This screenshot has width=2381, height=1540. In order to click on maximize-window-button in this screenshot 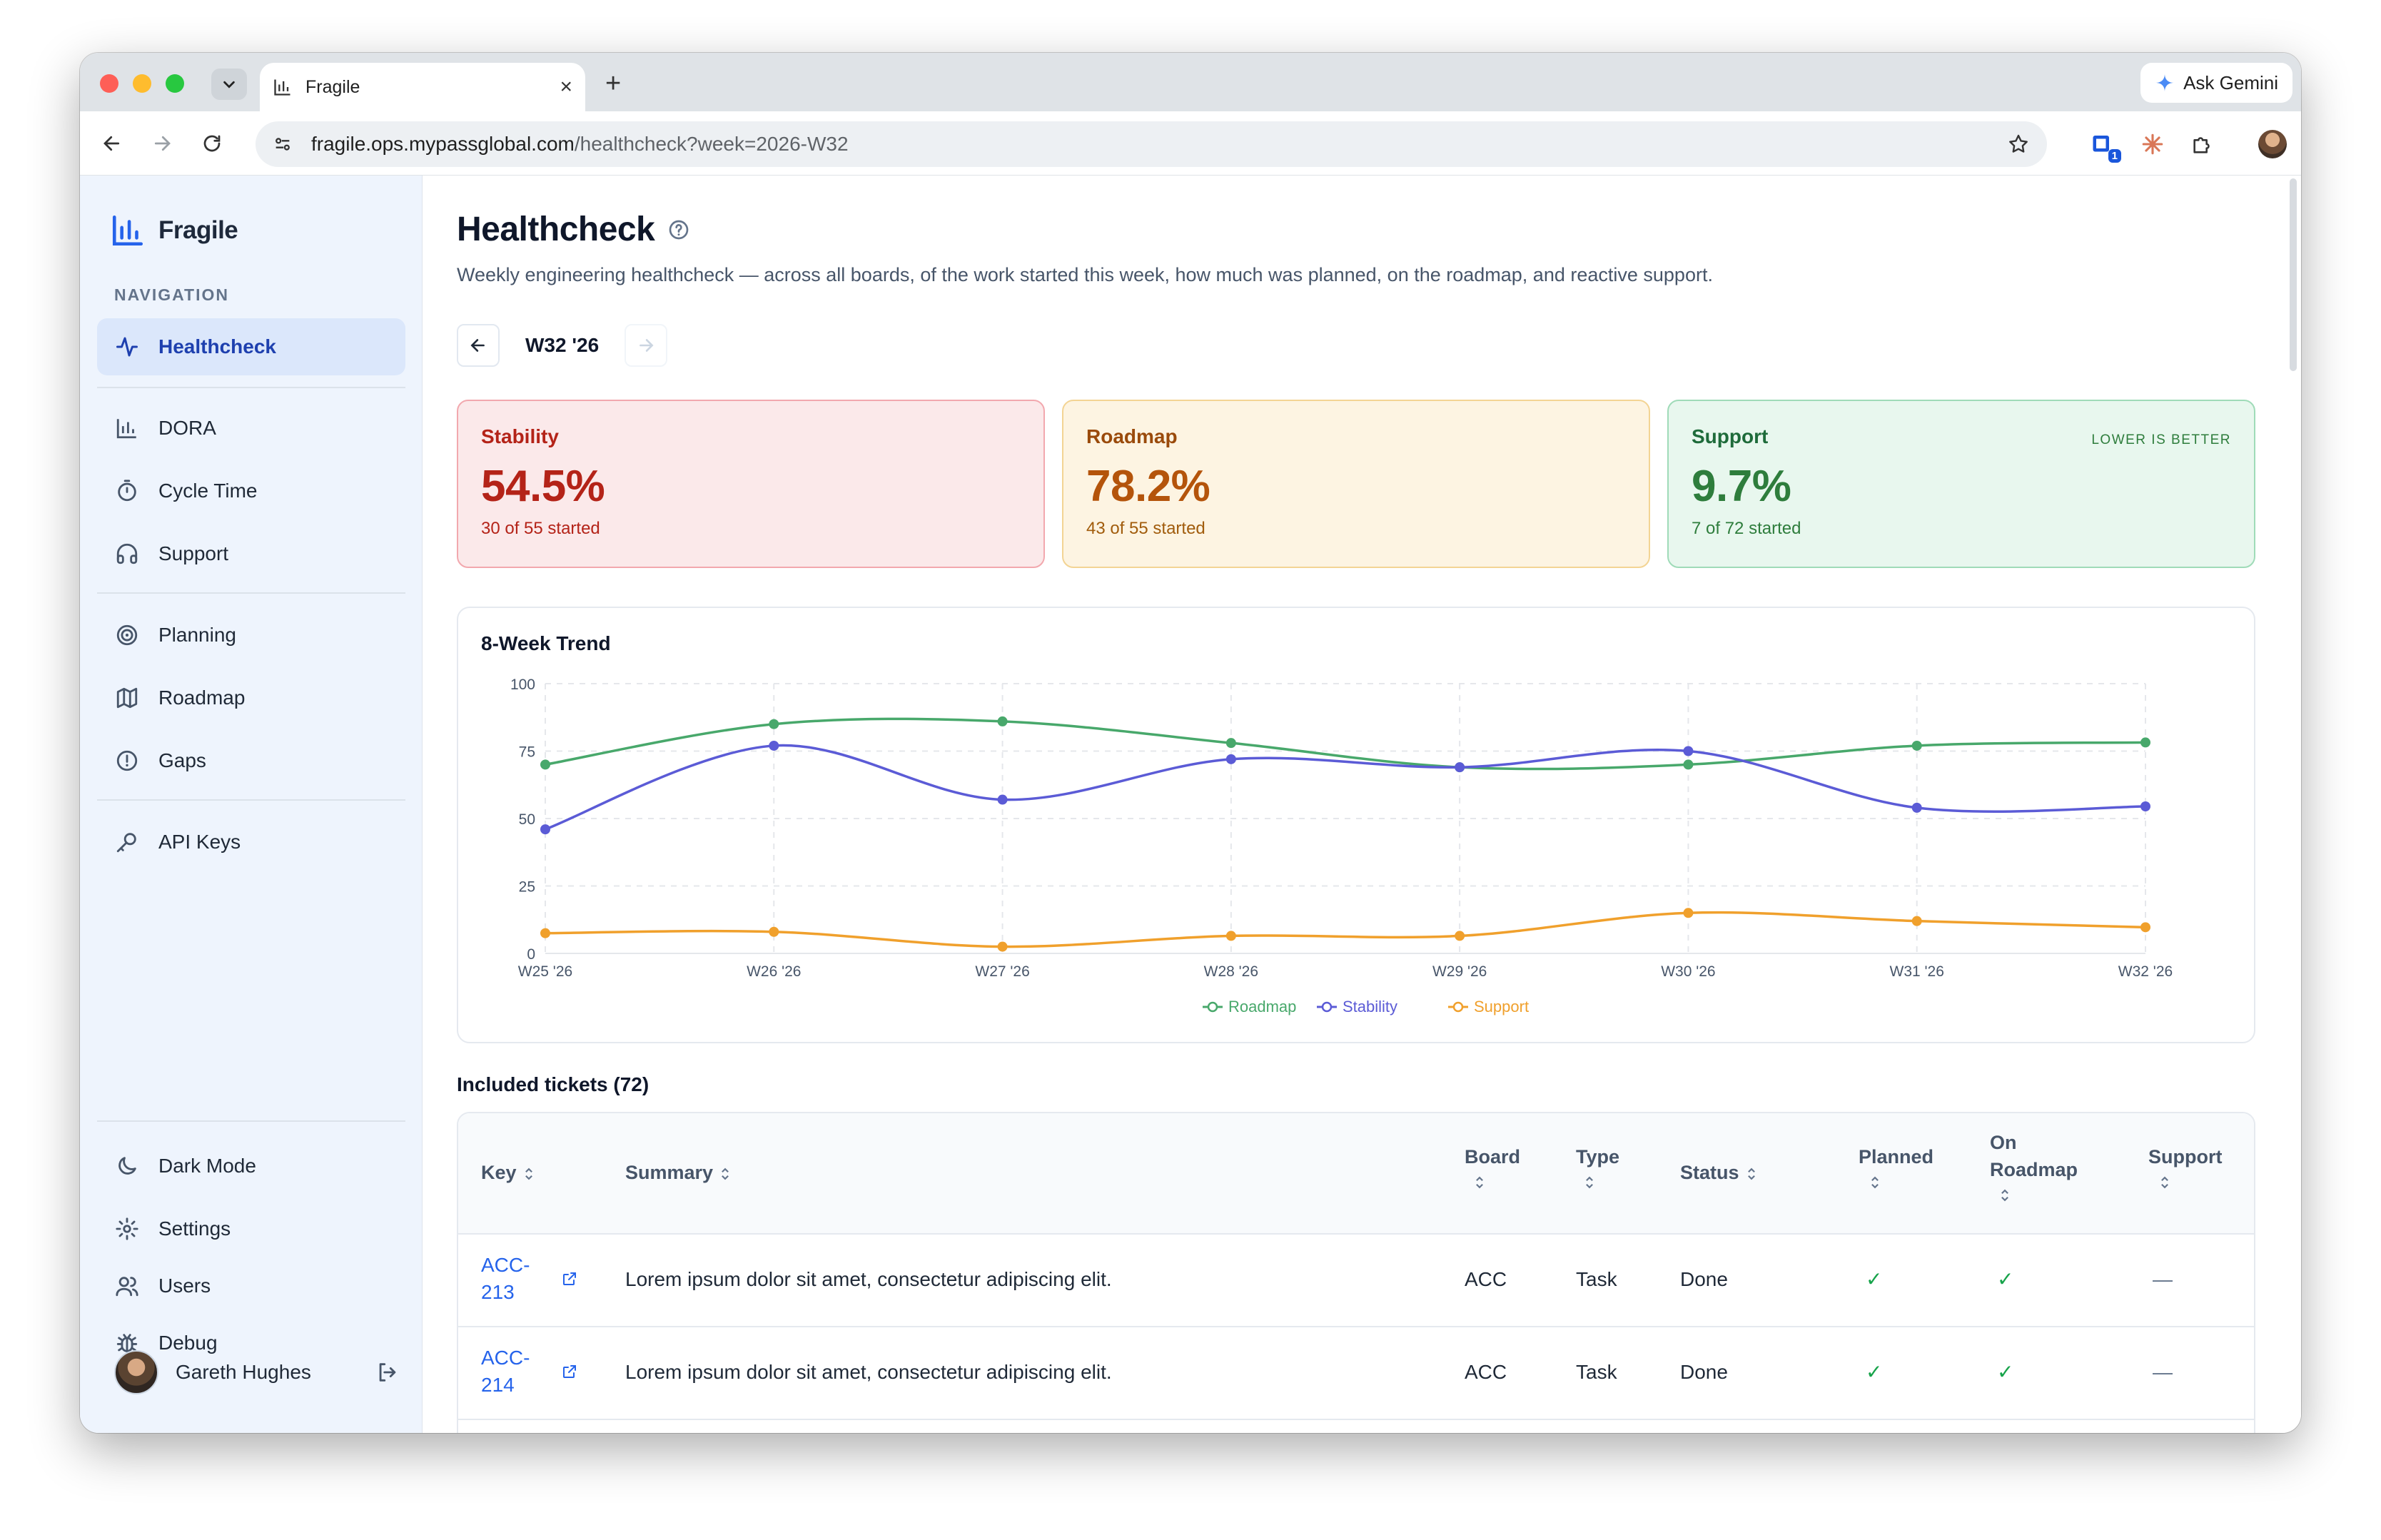, I will do `click(175, 83)`.